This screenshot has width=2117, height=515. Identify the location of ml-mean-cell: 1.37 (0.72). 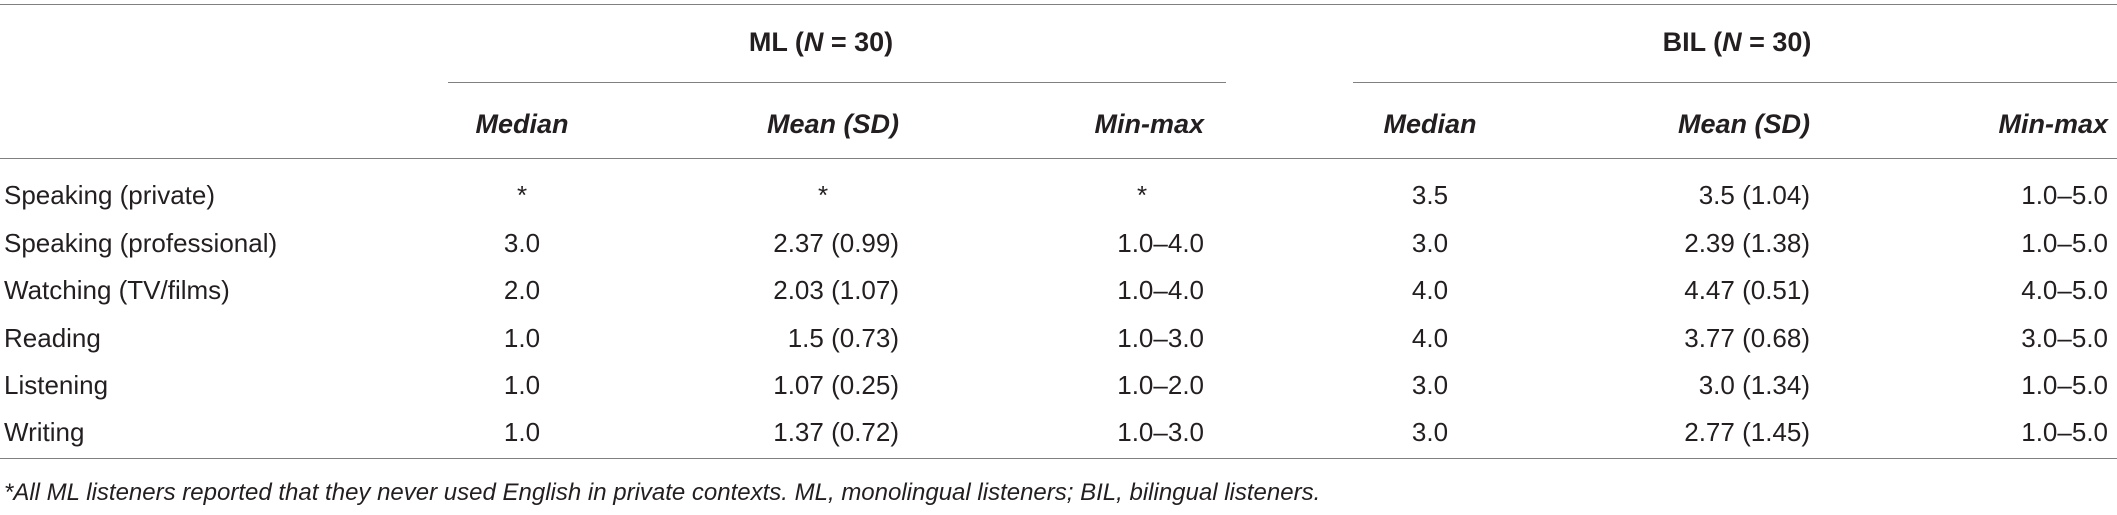
(836, 432).